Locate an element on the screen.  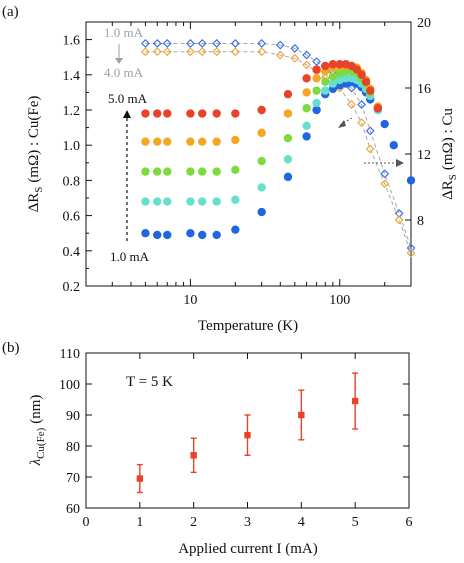
y-left-tick-label: 0.6 is located at coordinates (72, 217).